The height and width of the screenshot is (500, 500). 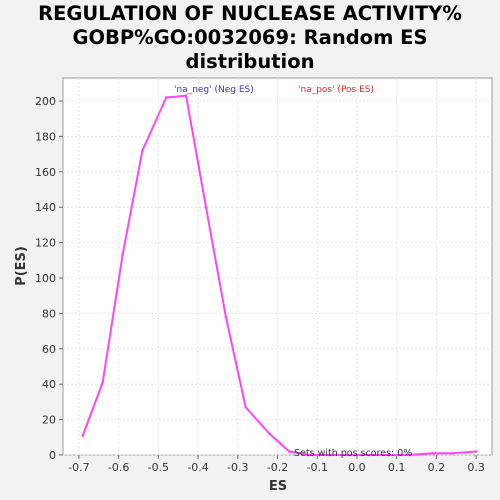 What do you see at coordinates (45, 207) in the screenshot?
I see `y-tick-label: 140` at bounding box center [45, 207].